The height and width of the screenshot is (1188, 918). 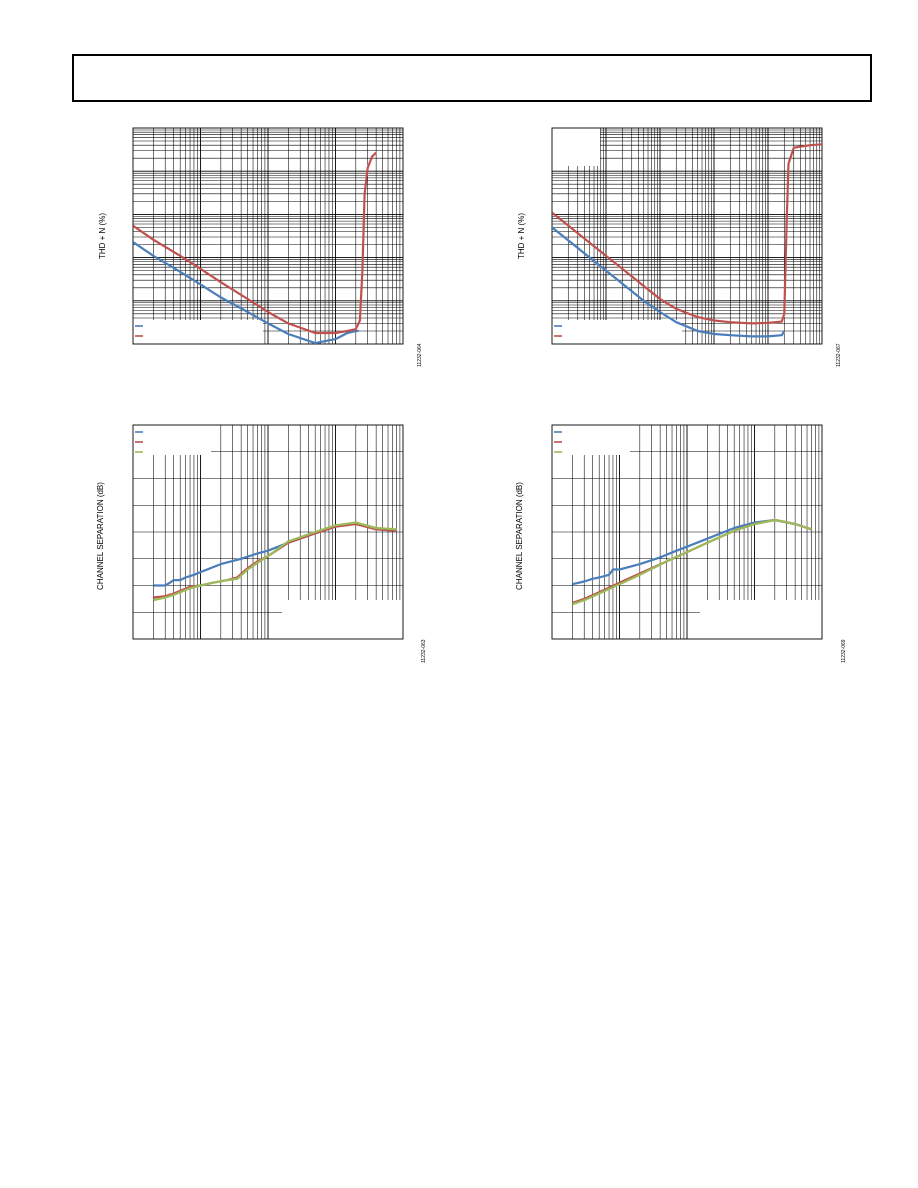 What do you see at coordinates (424, 651) in the screenshot?
I see `figure-id: 11232-063` at bounding box center [424, 651].